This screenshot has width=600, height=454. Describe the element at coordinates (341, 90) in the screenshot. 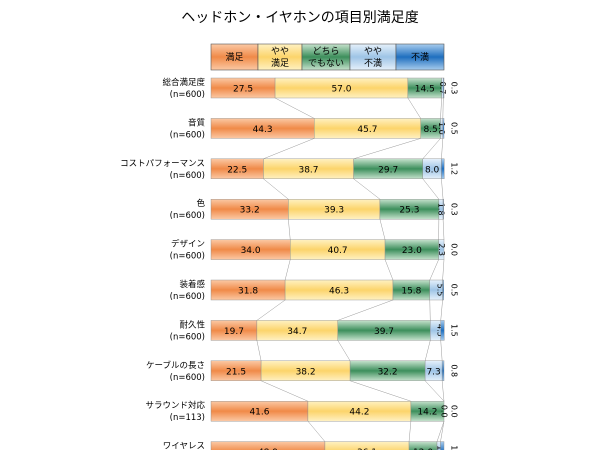

I see `value-label-yaya_manzoku: 57.0` at that location.